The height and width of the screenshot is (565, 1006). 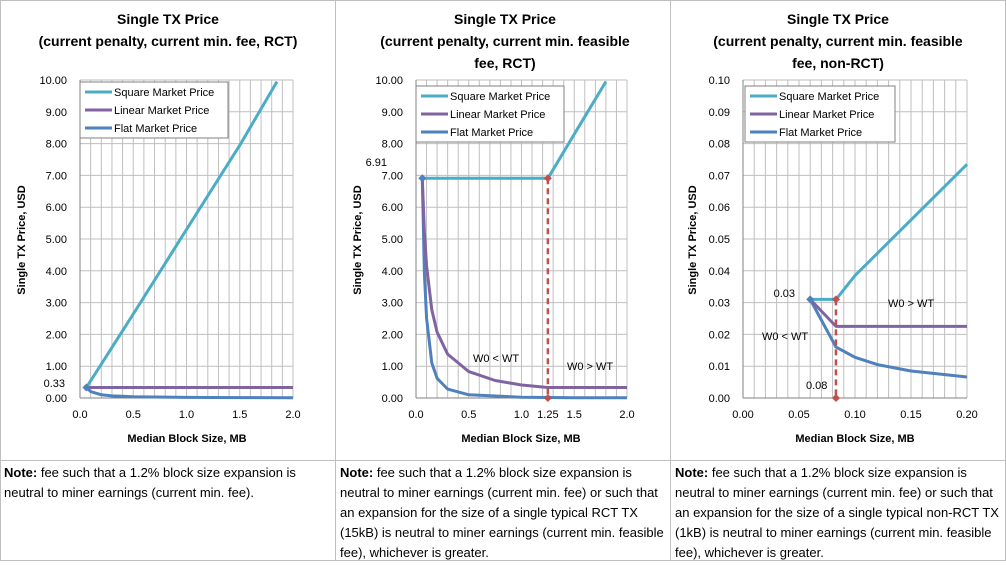 What do you see at coordinates (719, 113) in the screenshot?
I see `y-tick-label: 0.09` at bounding box center [719, 113].